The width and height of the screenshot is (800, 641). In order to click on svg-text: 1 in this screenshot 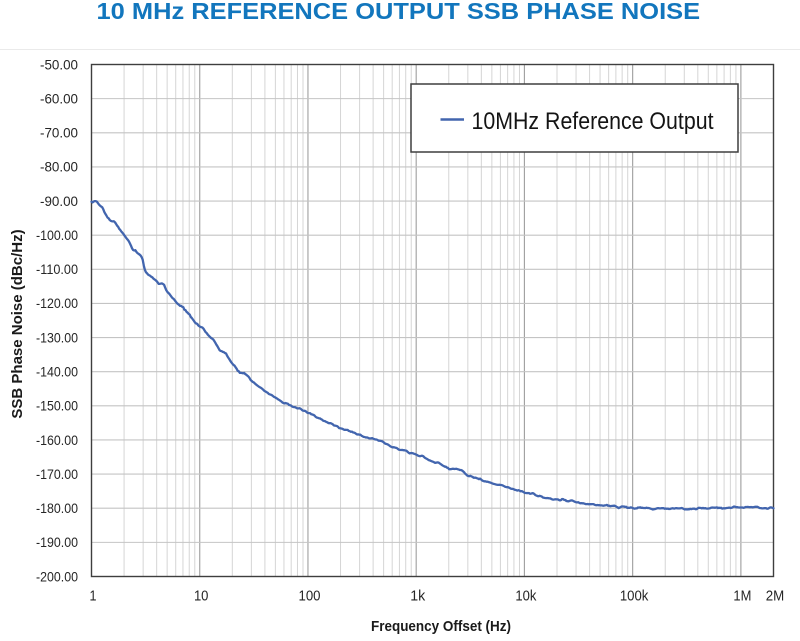, I will do `click(93, 597)`.